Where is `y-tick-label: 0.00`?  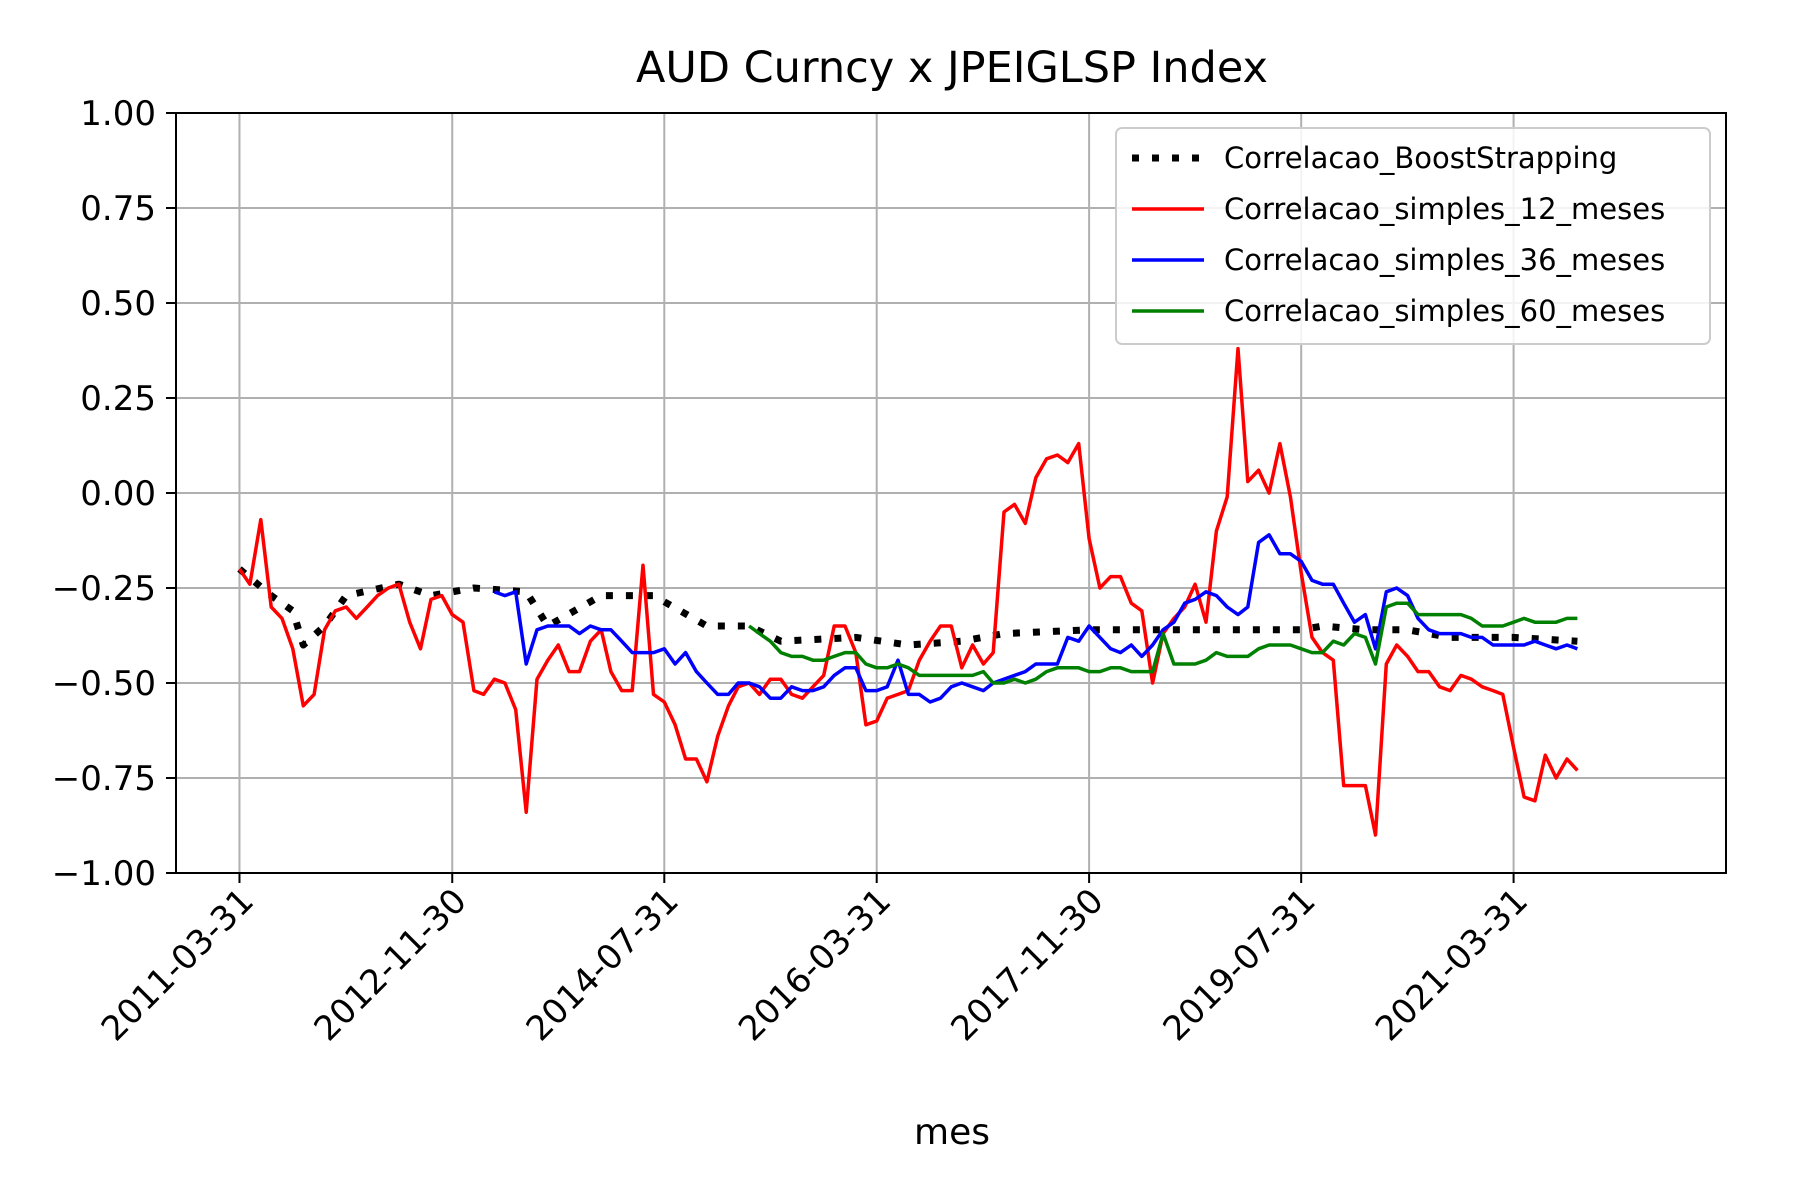
y-tick-label: 0.00 is located at coordinates (118, 494).